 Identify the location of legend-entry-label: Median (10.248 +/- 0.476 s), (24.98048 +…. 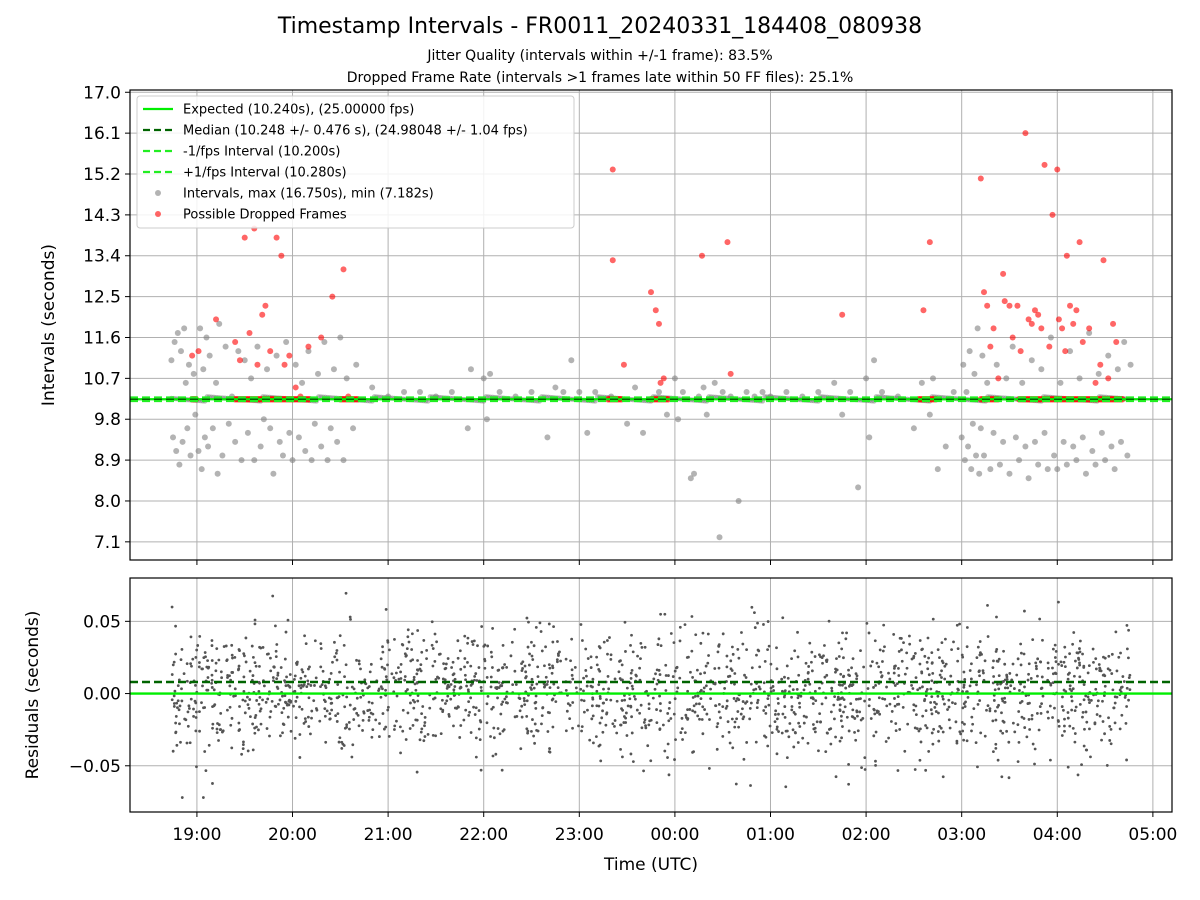
(355, 131).